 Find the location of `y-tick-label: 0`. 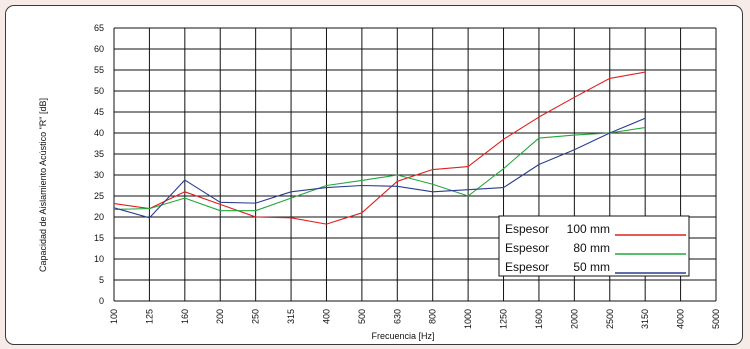

y-tick-label: 0 is located at coordinates (101, 301).